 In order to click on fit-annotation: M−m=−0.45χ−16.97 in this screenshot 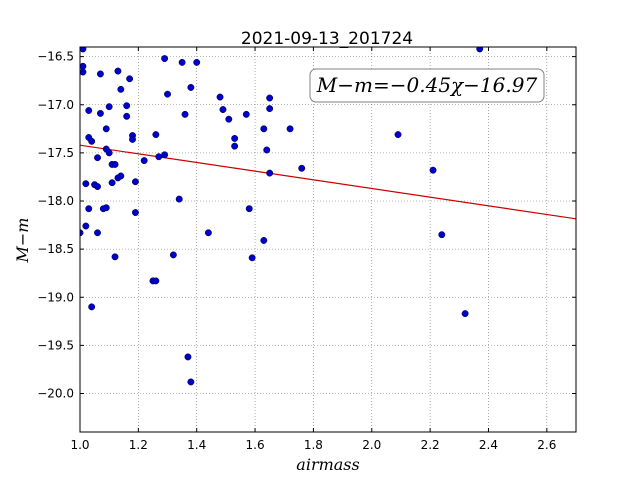, I will do `click(427, 85)`.